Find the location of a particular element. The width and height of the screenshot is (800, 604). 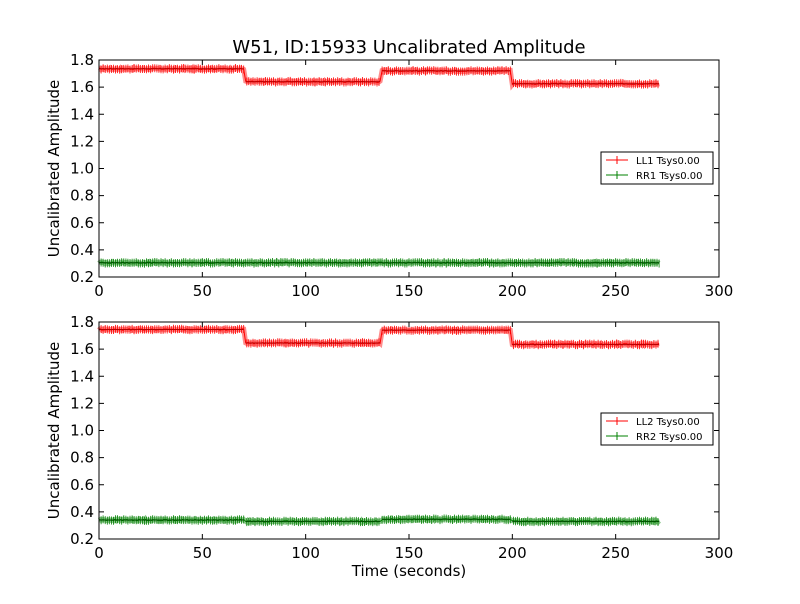

legend-label: RR1 Tsys0.00 is located at coordinates (669, 176).